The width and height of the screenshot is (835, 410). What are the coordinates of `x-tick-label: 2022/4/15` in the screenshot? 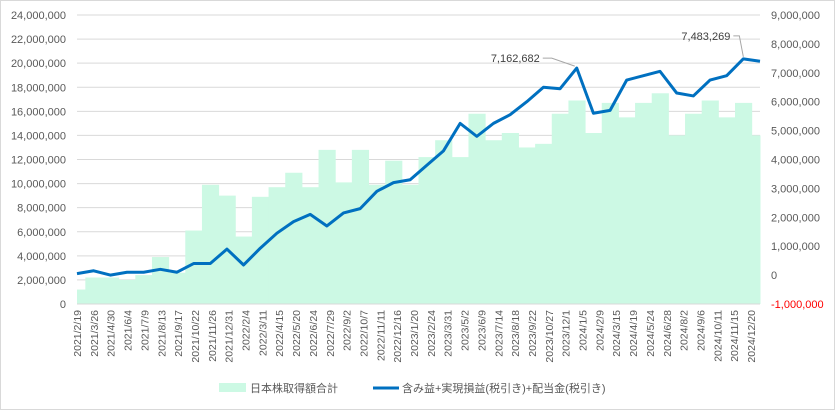 It's located at (280, 333).